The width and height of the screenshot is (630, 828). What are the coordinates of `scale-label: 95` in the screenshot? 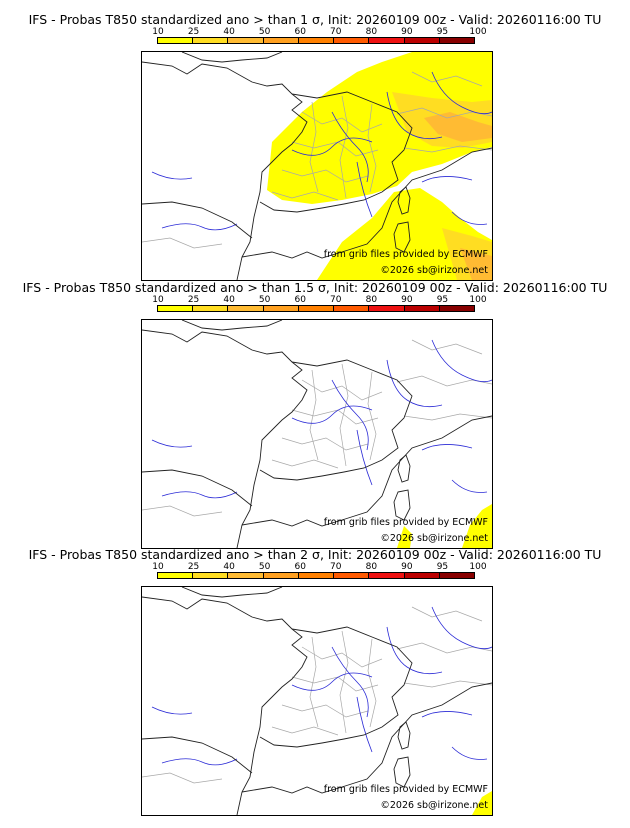 It's located at (442, 567).